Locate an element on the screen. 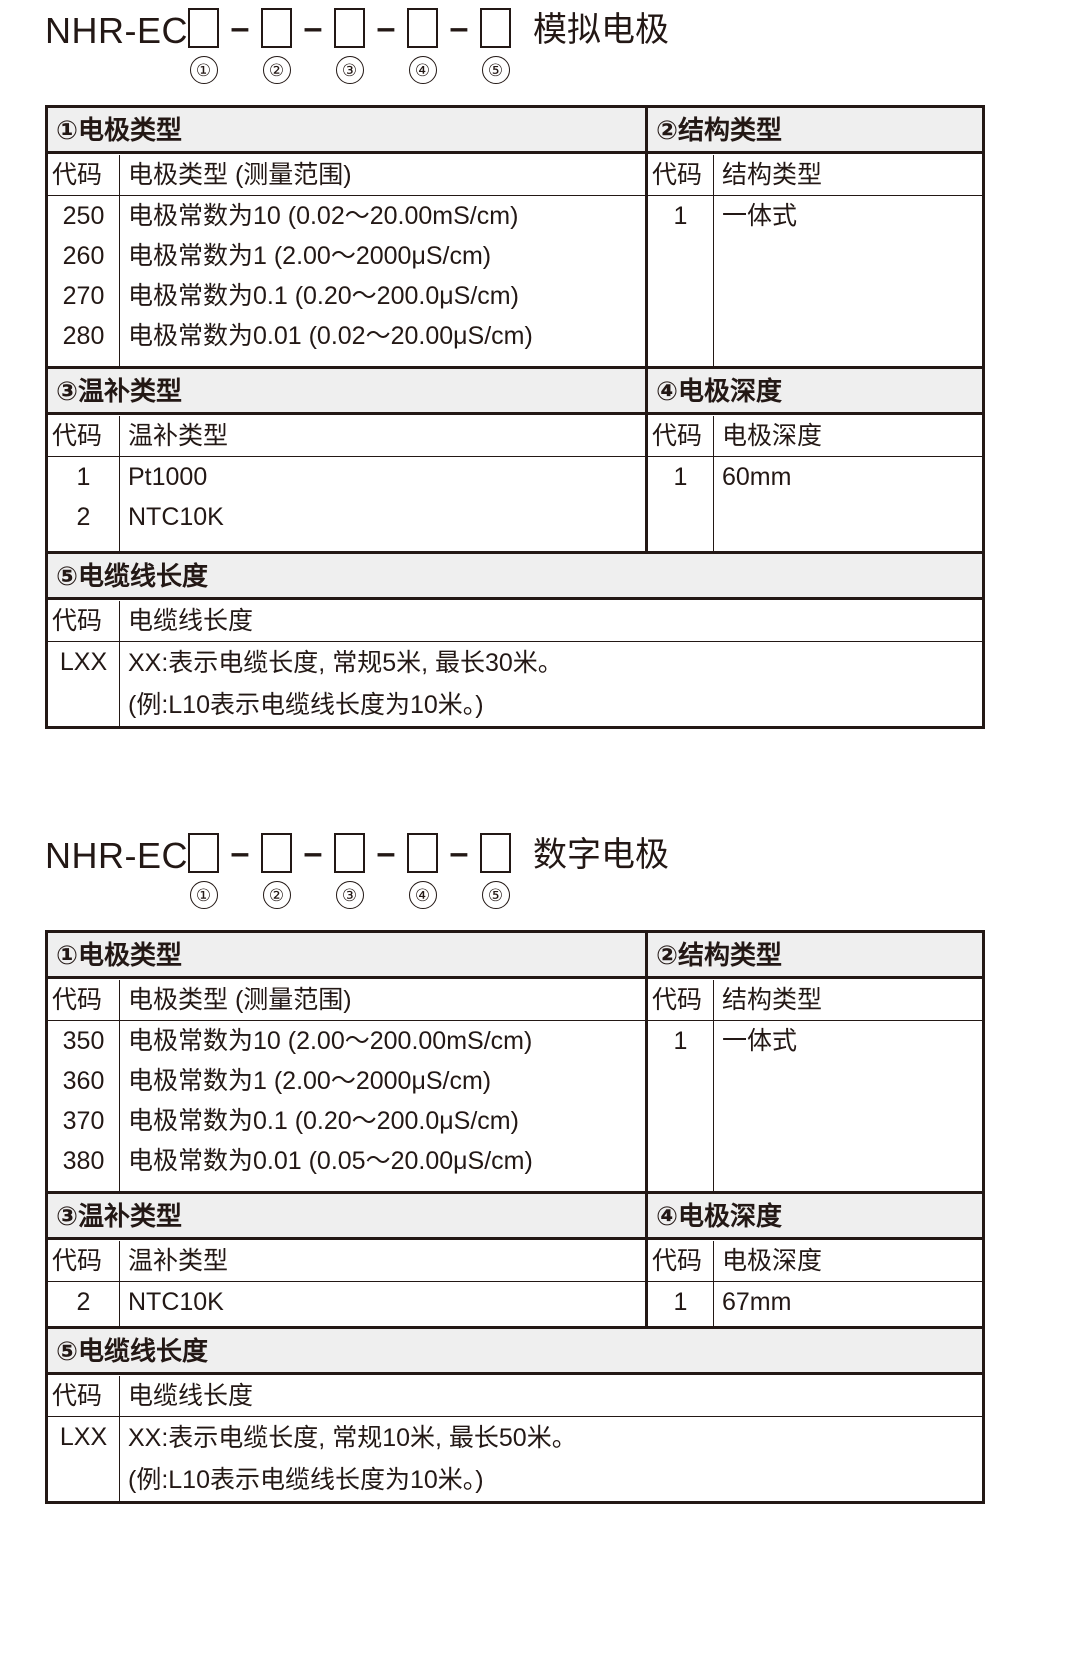 The width and height of the screenshot is (1080, 1662). group-2-header-row: 代码 结构类型 is located at coordinates (815, 175).